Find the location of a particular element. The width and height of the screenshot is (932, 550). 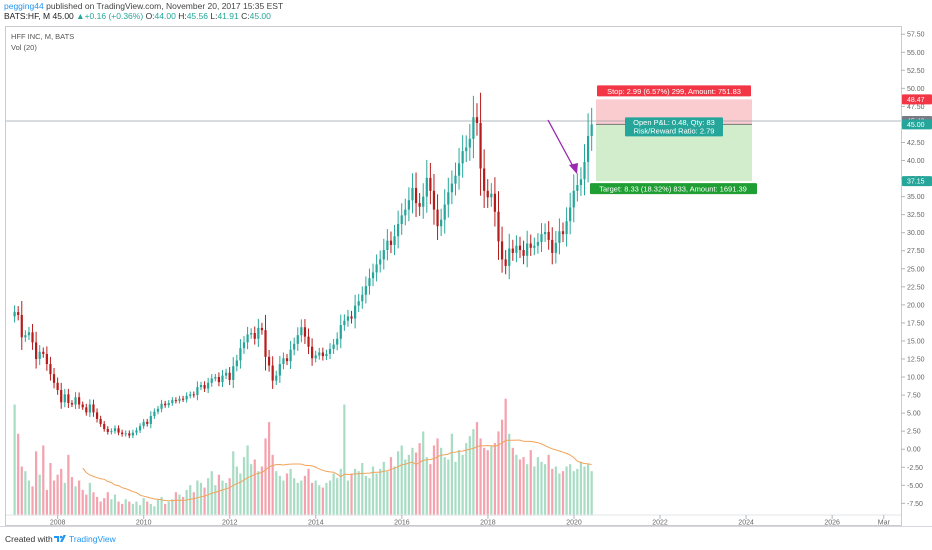

symbol-label: BATS:HF, M is located at coordinates (27, 16).